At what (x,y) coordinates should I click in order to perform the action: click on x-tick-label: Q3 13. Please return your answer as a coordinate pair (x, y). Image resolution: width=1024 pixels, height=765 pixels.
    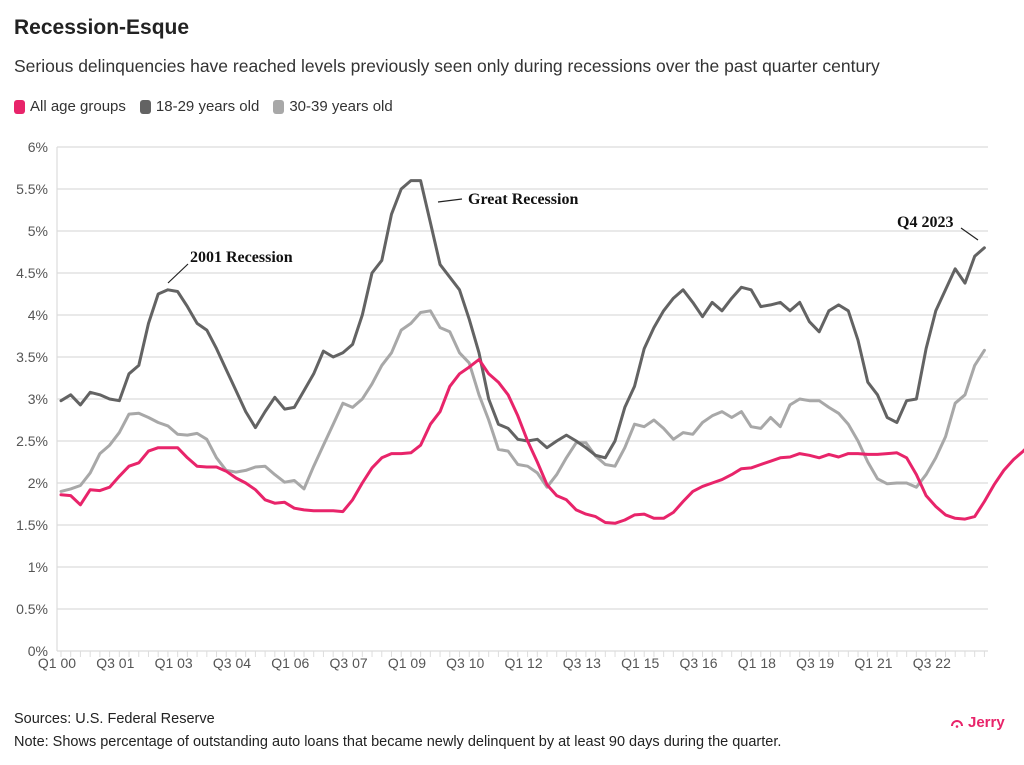
    Looking at the image, I should click on (582, 663).